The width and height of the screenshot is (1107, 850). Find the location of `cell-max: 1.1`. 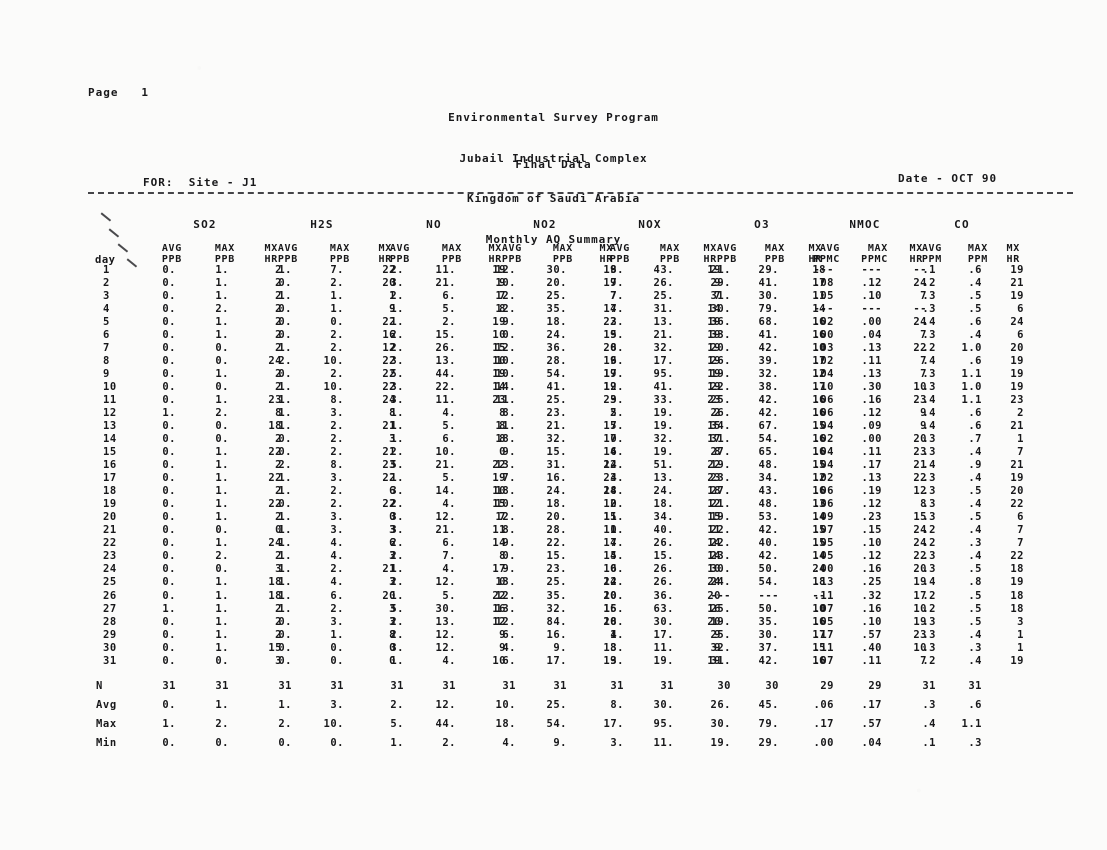

cell-max: 1.1 is located at coordinates (971, 374).